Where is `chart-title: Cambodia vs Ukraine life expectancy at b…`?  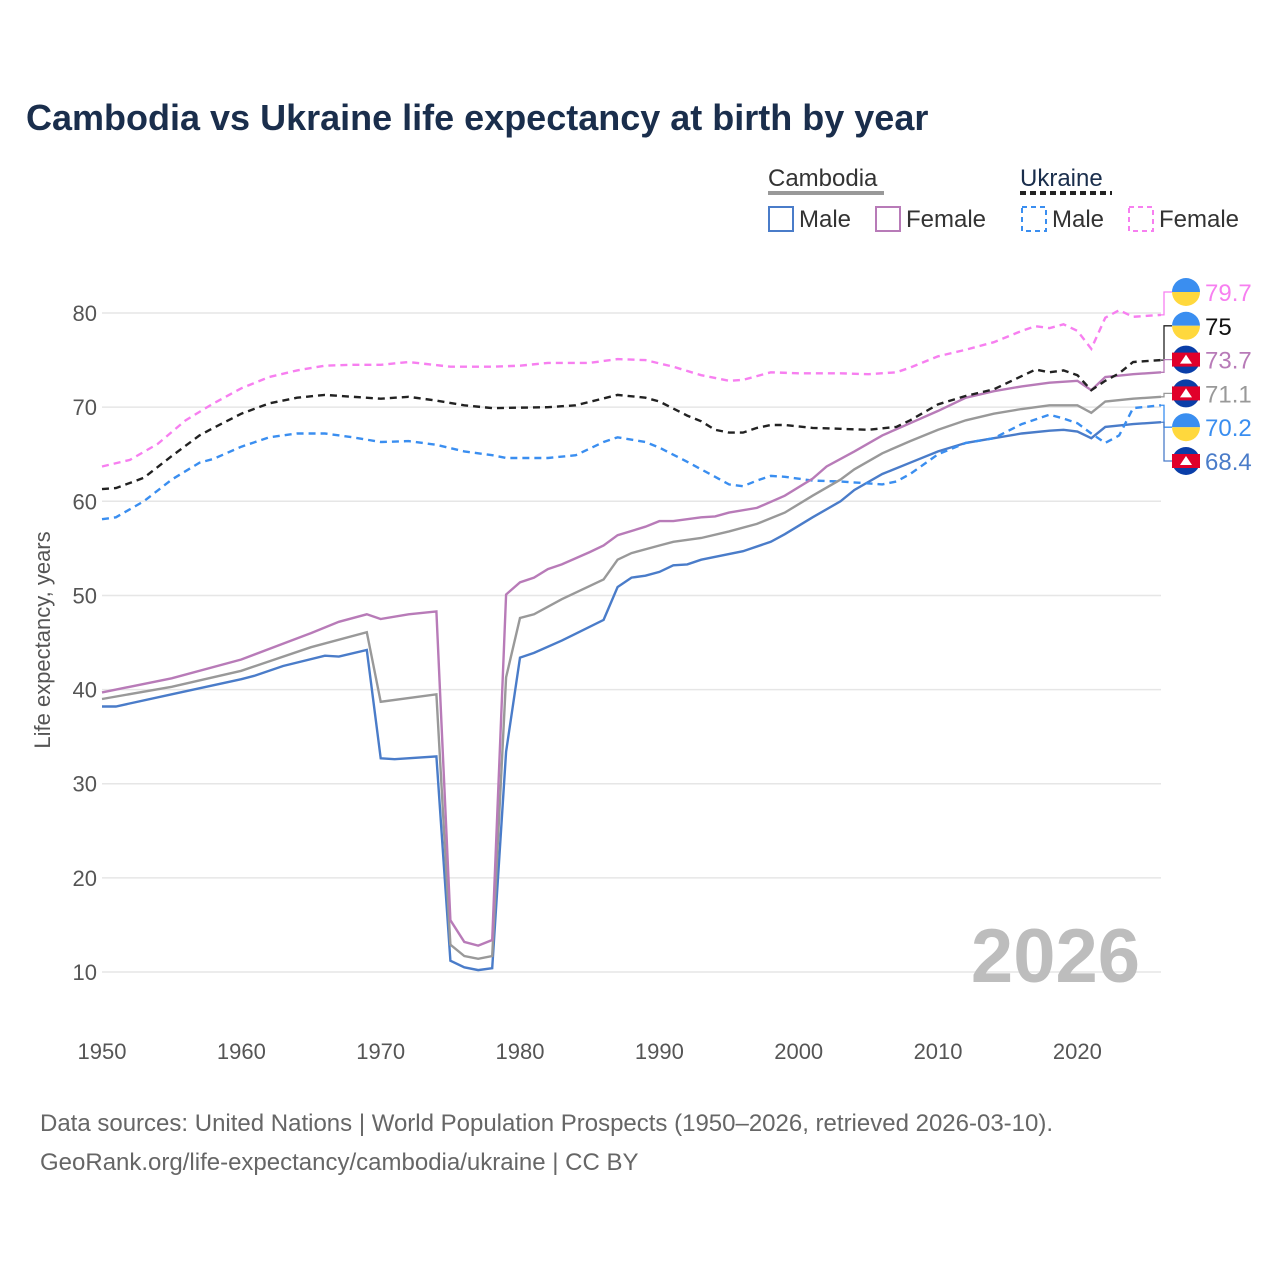 chart-title: Cambodia vs Ukraine life expectancy at b… is located at coordinates (477, 117).